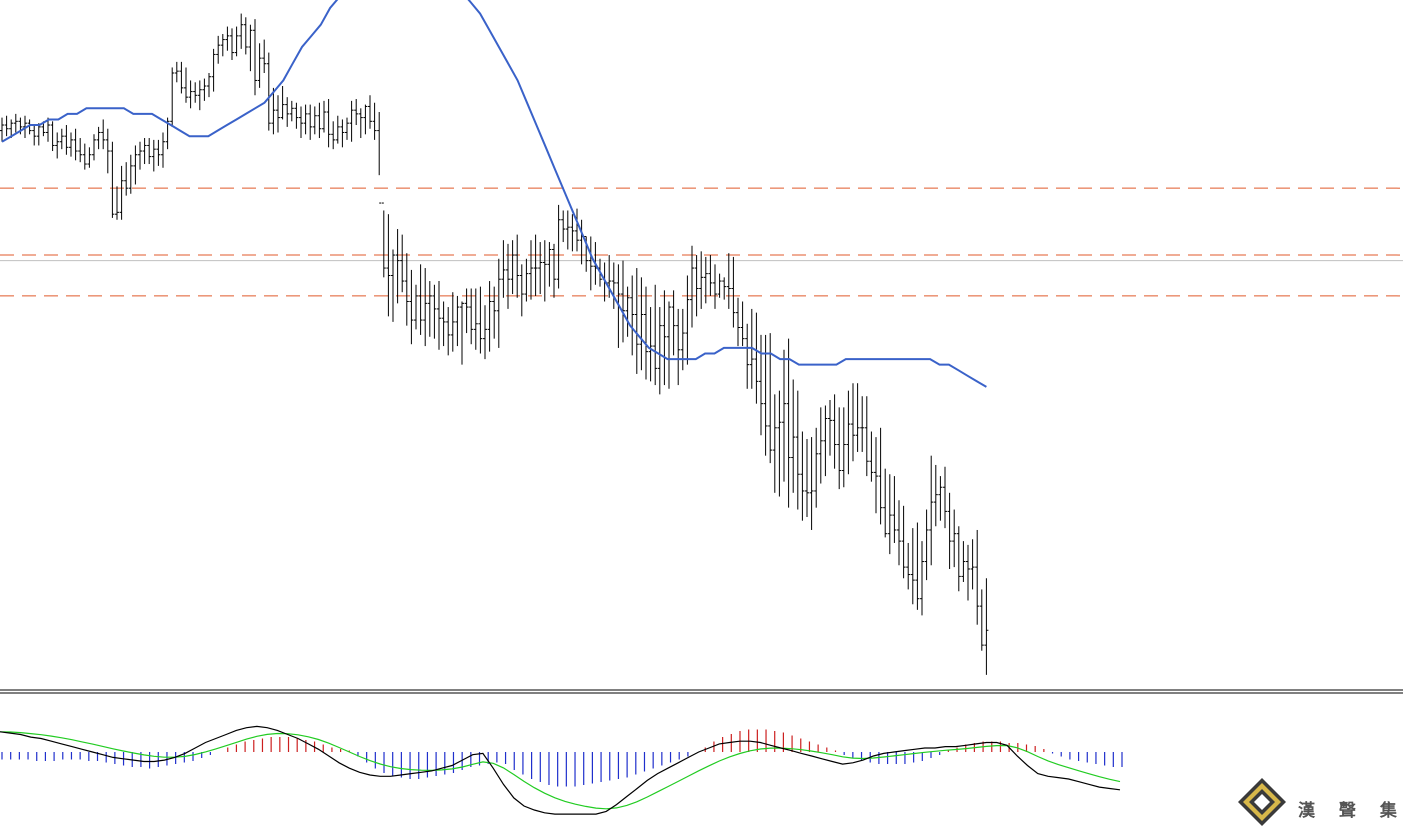 This screenshot has height=830, width=1403. Describe the element at coordinates (1320, 802) in the screenshot. I see `brand-logo: 漢 聲 集 團` at that location.